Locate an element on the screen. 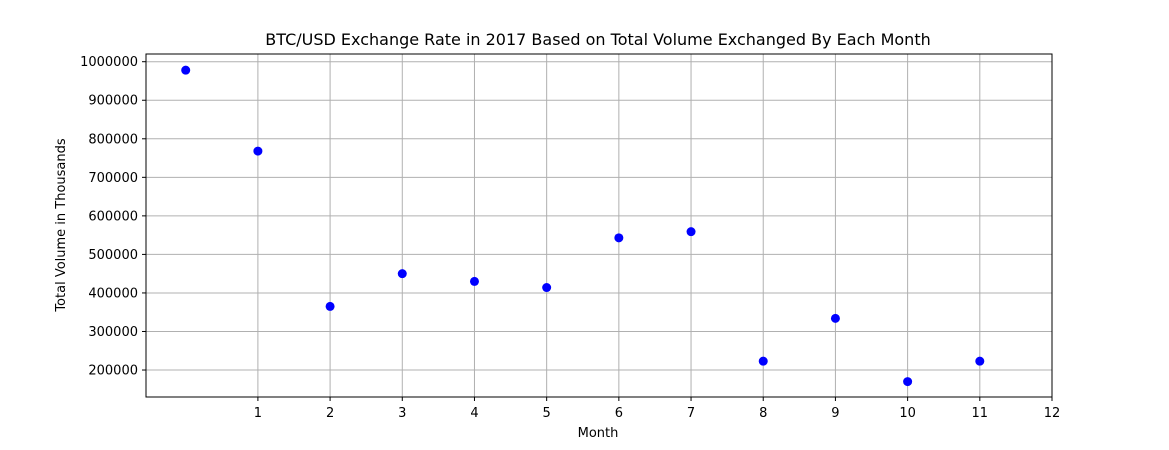 Image resolution: width=1169 pixels, height=450 pixels. x-axis-label: Month is located at coordinates (598, 433).